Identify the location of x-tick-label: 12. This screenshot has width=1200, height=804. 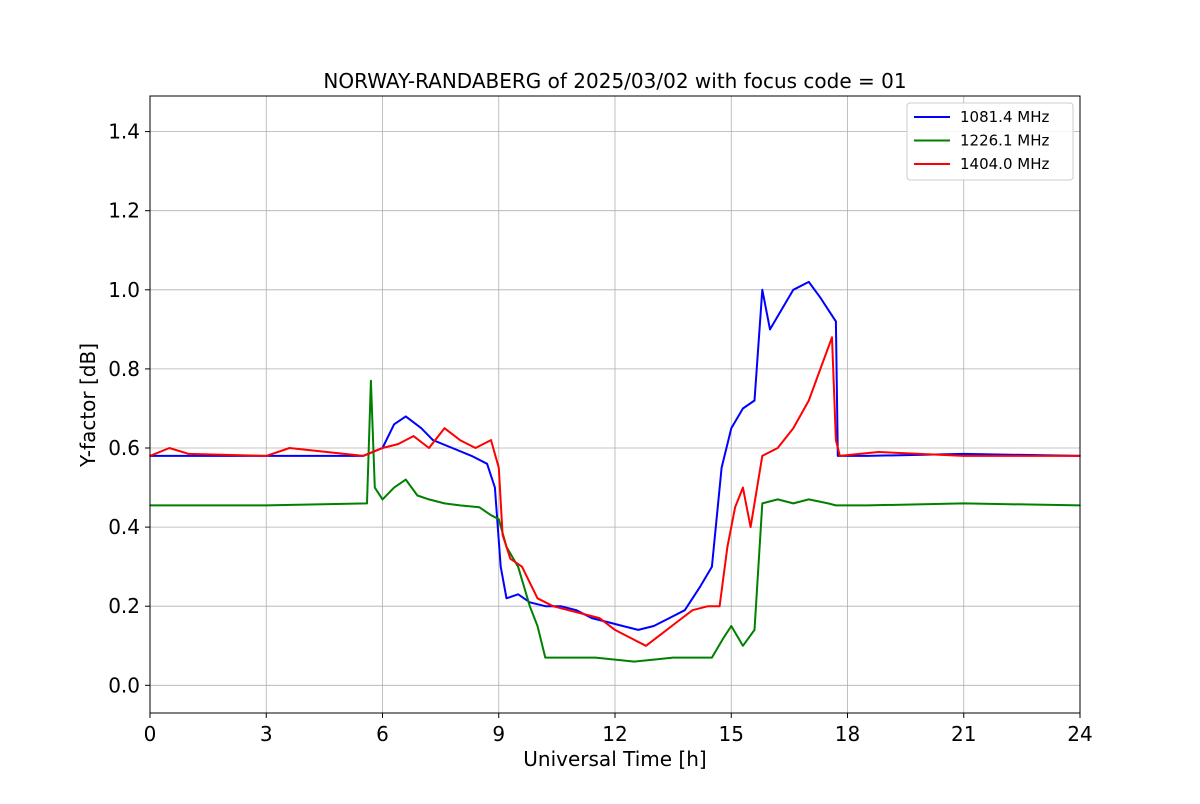
(614, 734).